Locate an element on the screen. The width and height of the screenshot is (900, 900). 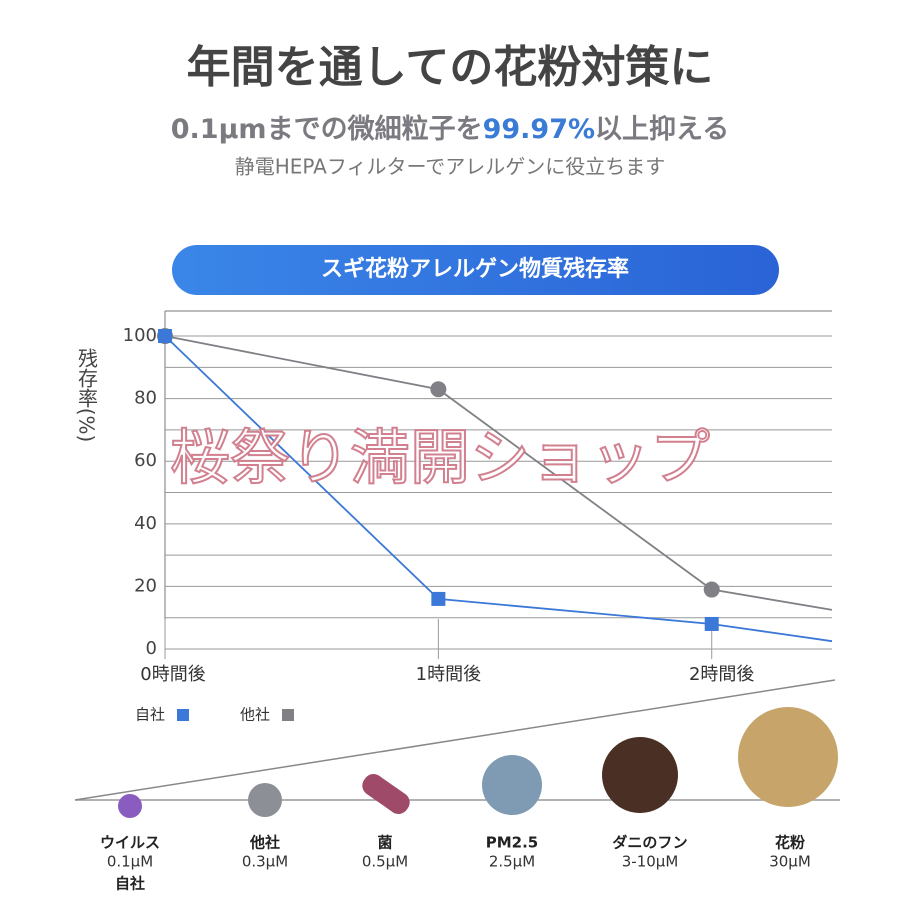
particle-name: PM2.5 is located at coordinates (512, 843).